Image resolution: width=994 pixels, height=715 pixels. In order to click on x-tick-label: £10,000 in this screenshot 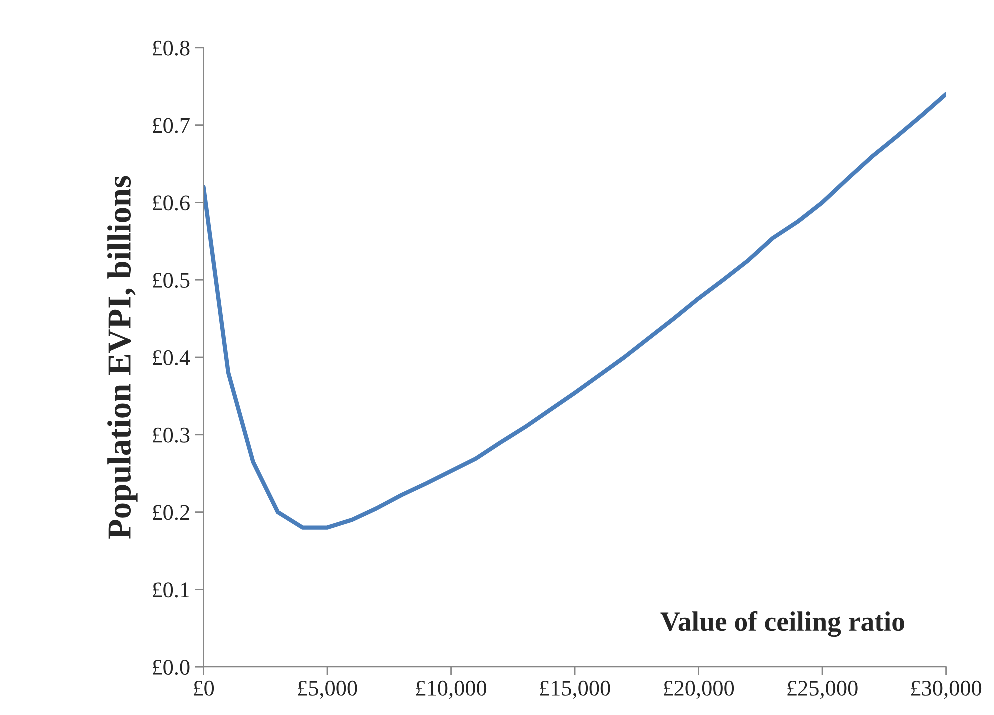, I will do `click(451, 690)`.